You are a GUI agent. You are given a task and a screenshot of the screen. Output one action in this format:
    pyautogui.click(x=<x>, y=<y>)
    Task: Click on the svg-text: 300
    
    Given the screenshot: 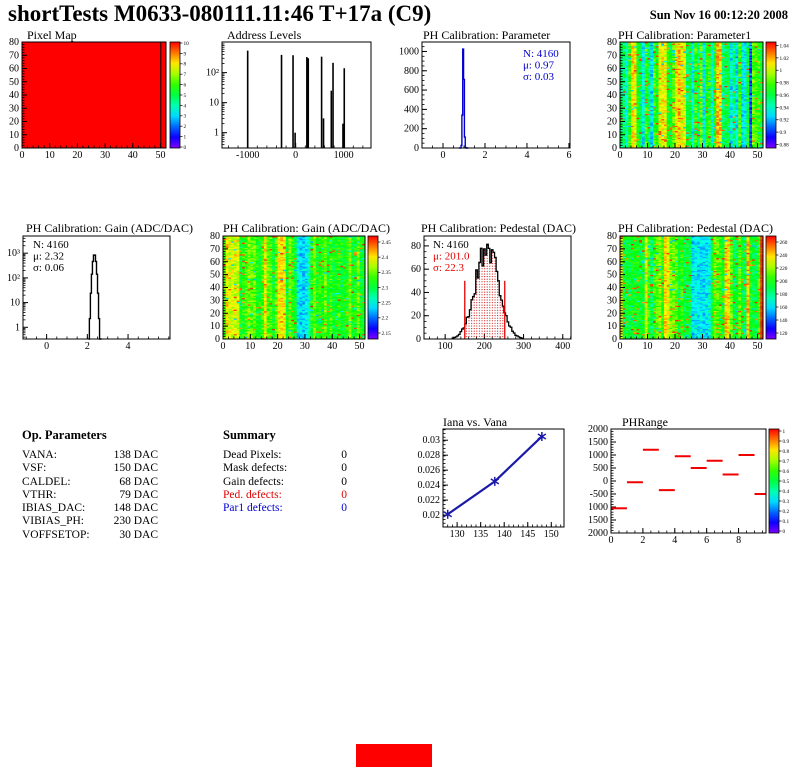 What is the action you would take?
    pyautogui.click(x=523, y=346)
    